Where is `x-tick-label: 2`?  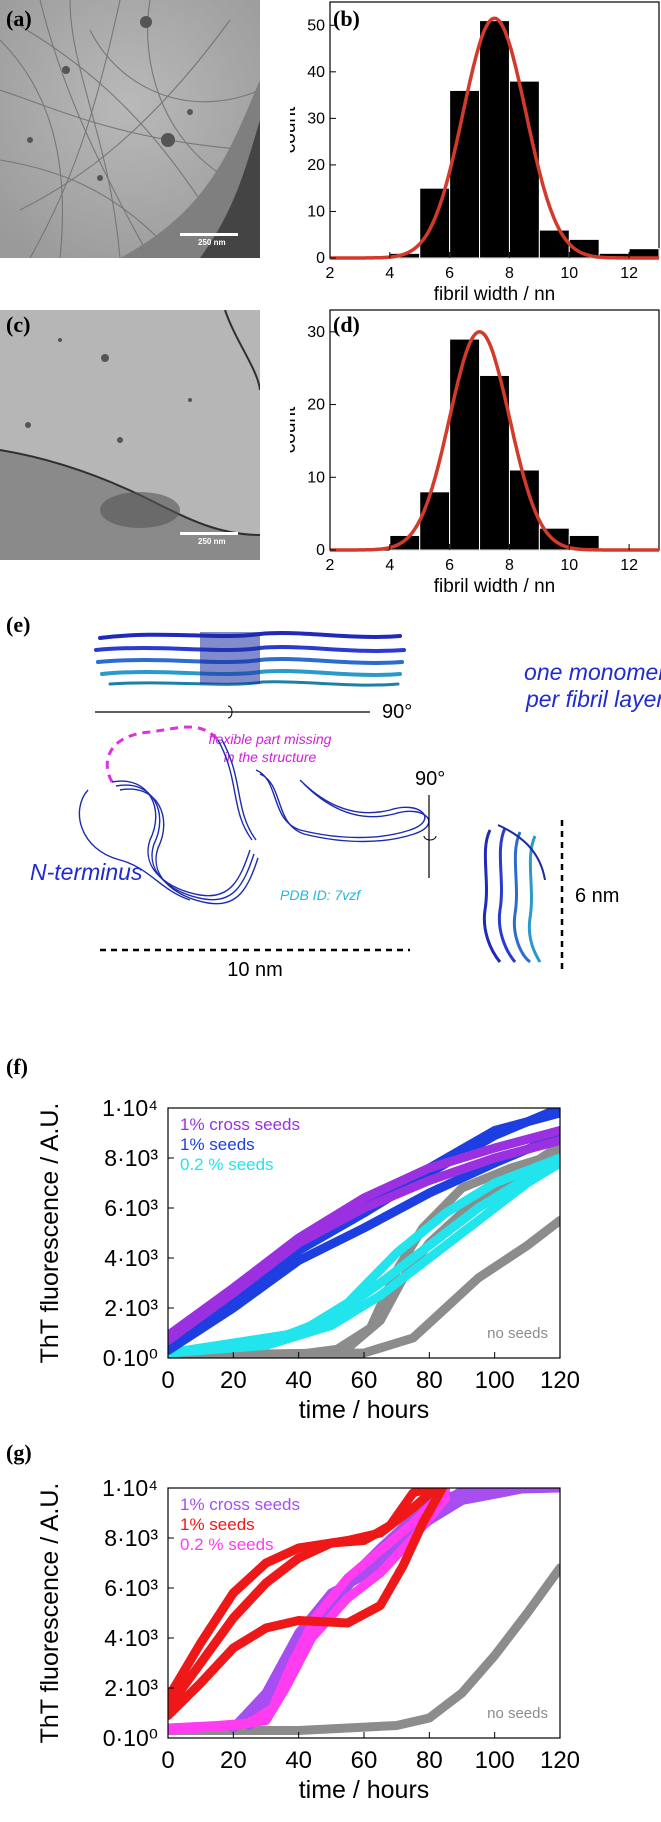 x-tick-label: 2 is located at coordinates (330, 273).